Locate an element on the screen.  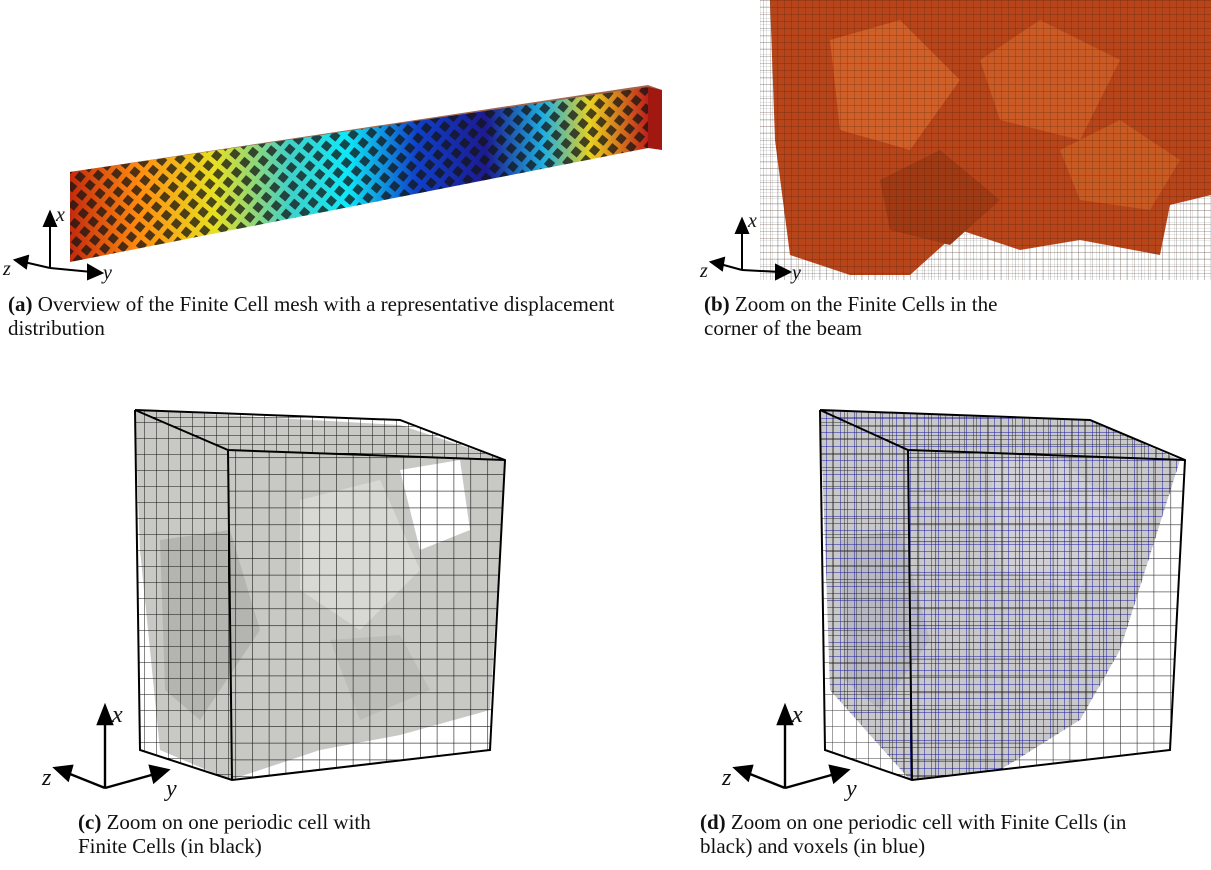
caption-label: (a) is located at coordinates (20, 304).